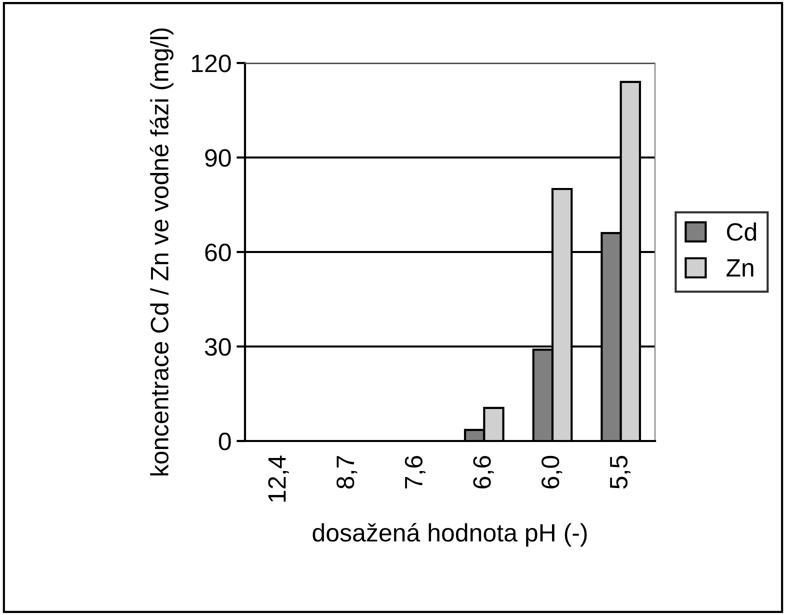  Describe the element at coordinates (218, 253) in the screenshot. I see `y-tick-label: 60` at that location.